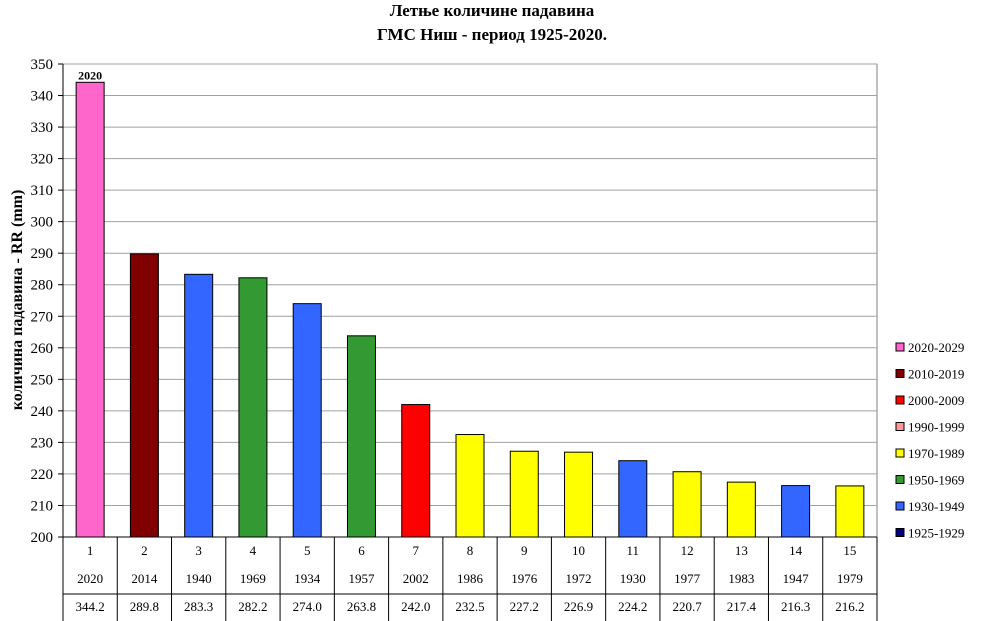  What do you see at coordinates (307, 606) in the screenshot?
I see `value-label: 274.0` at bounding box center [307, 606].